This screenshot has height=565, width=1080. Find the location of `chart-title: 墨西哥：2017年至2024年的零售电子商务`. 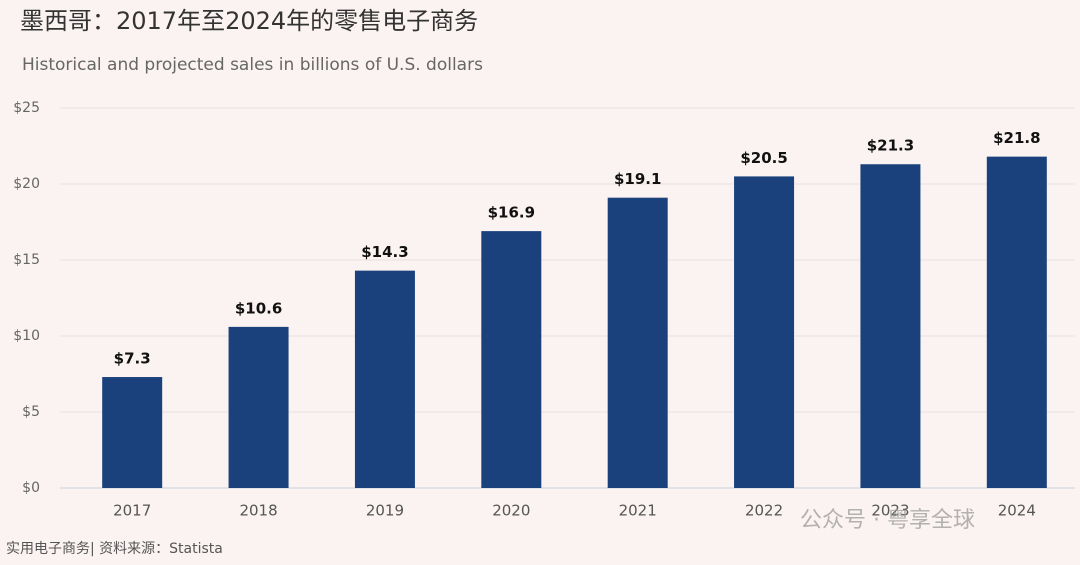

chart-title: 墨西哥：2017年至2024年的零售电子商务 is located at coordinates (249, 21).